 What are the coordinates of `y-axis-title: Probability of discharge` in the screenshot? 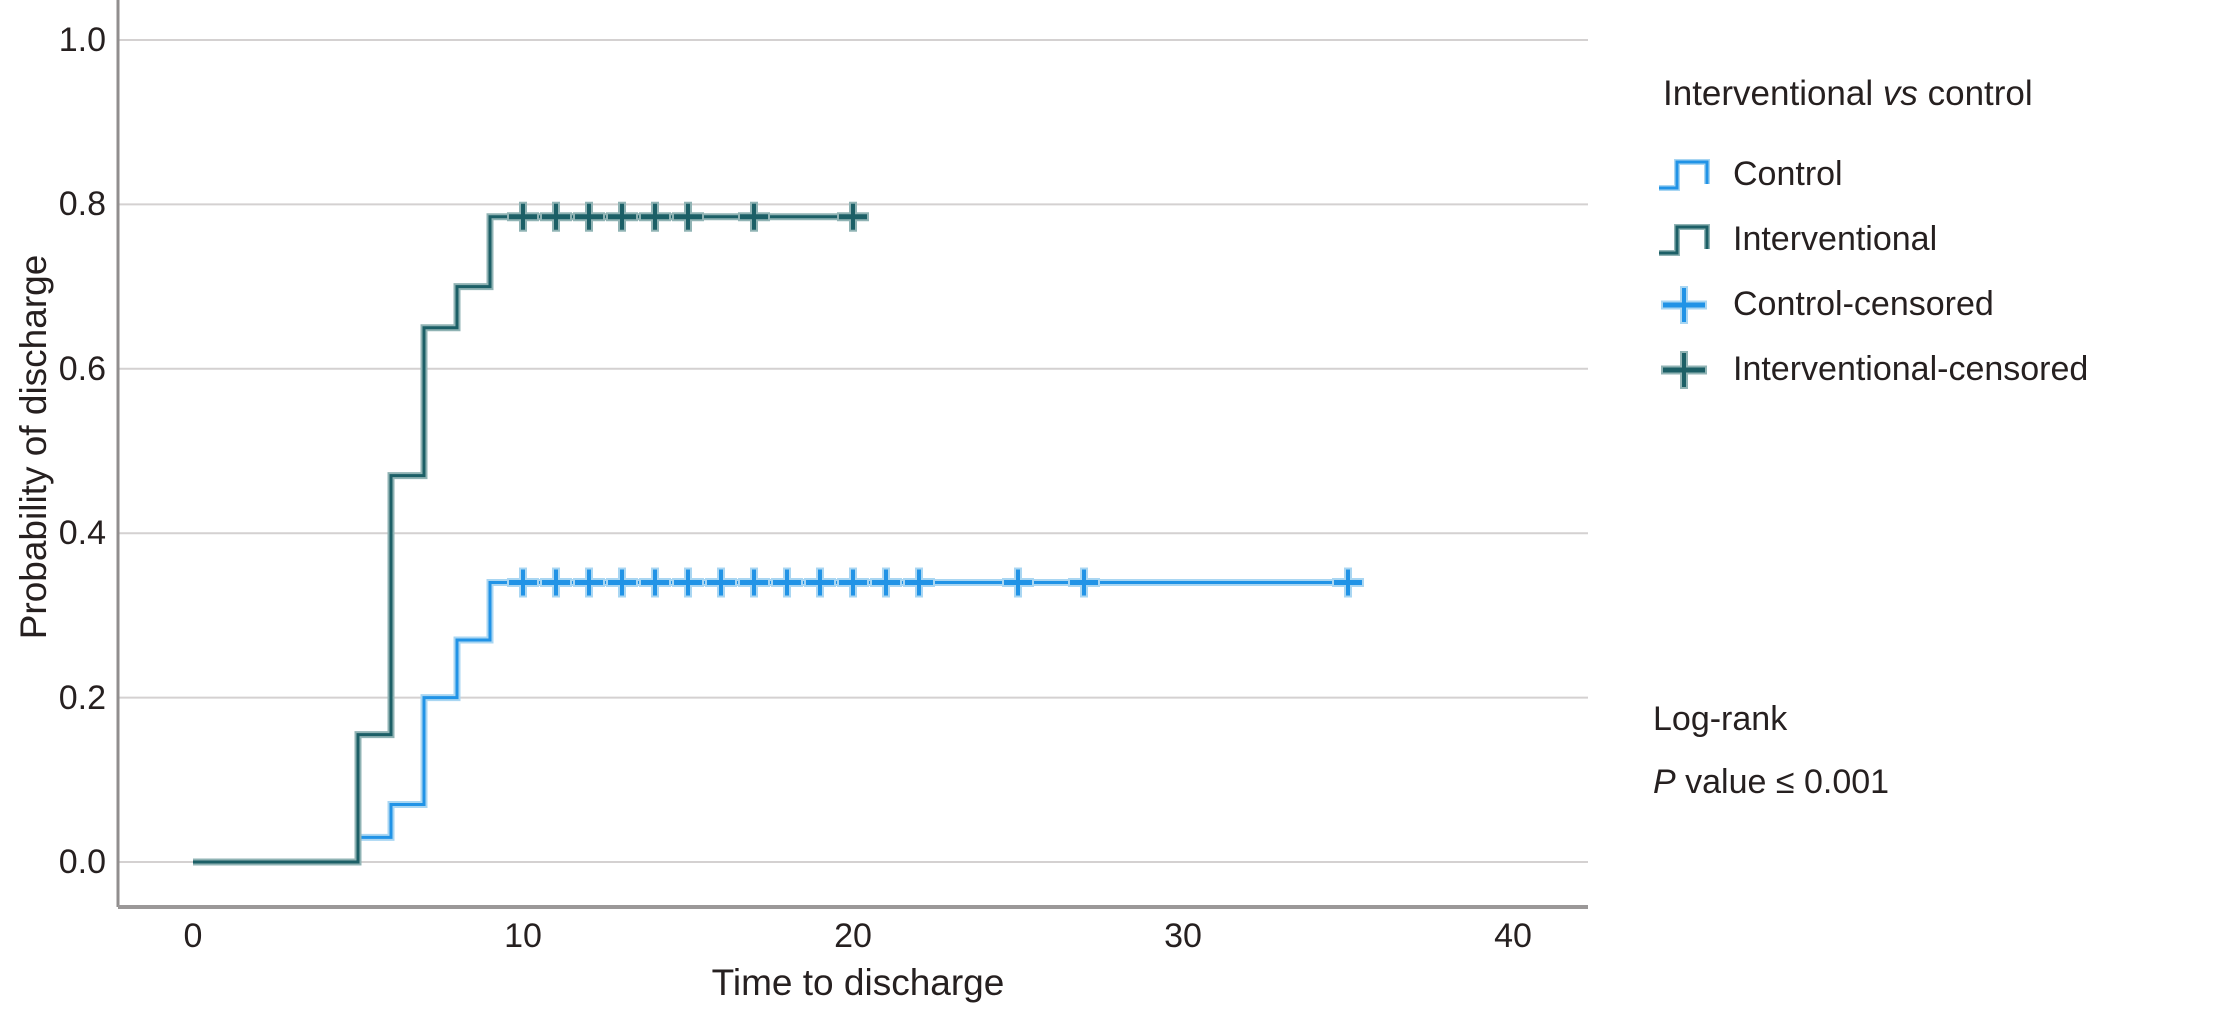 It's located at (33, 447).